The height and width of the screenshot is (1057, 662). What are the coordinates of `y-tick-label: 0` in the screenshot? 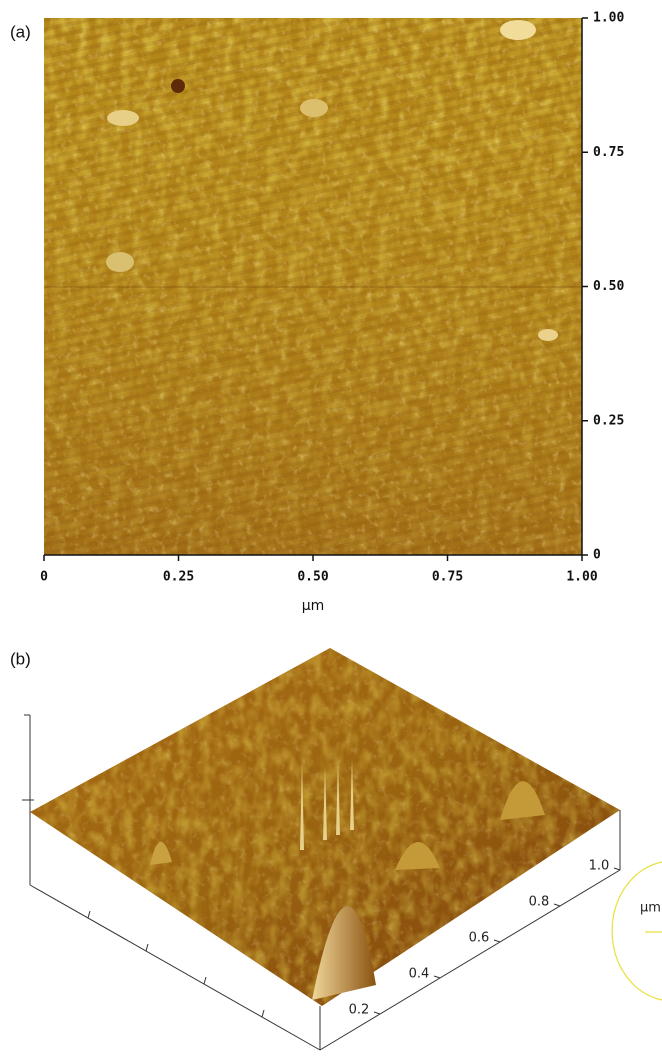 It's located at (597, 555).